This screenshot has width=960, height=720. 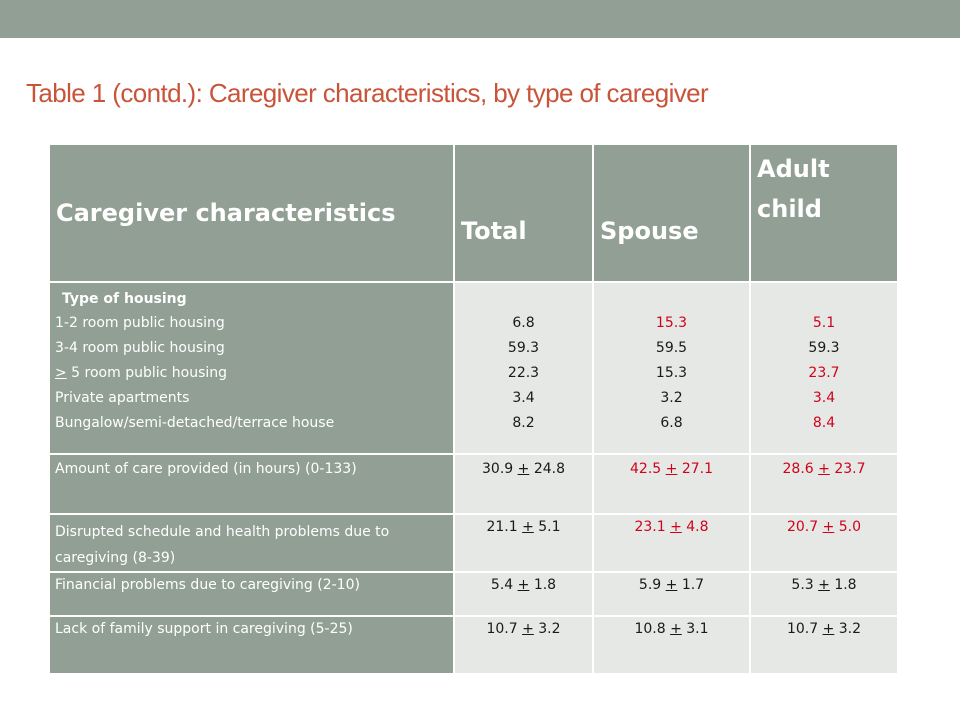 I want to click on housing-total-value: 3.4, so click(x=523, y=398).